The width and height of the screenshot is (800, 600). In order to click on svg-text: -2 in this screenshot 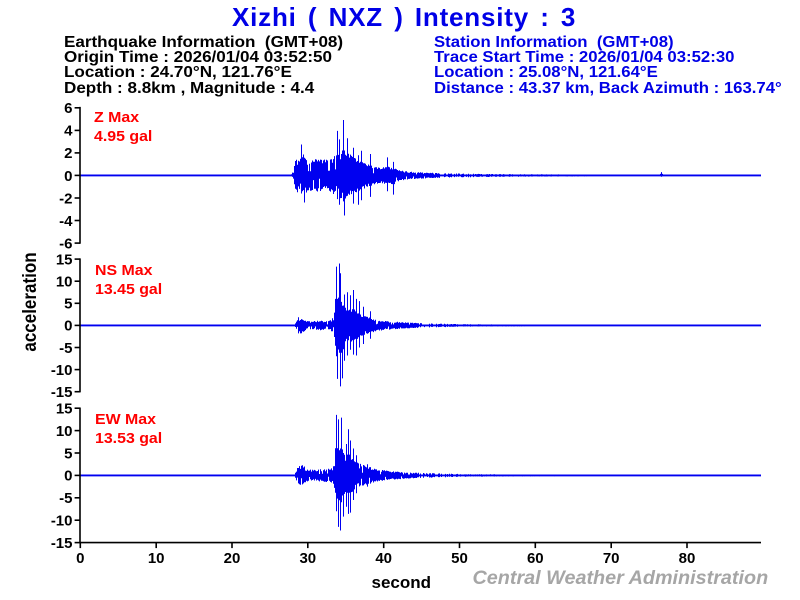, I will do `click(65, 198)`.